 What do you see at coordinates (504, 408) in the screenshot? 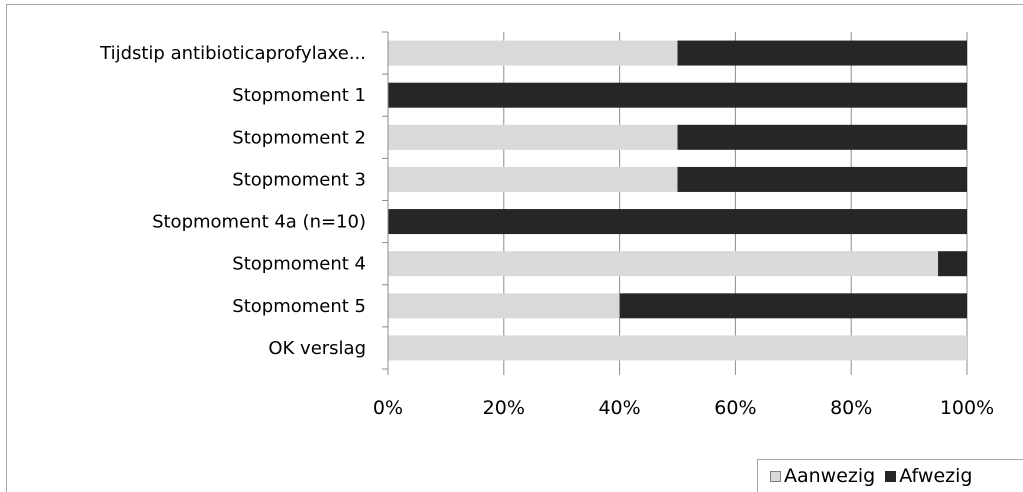
I see `x-tick-label: 20%` at bounding box center [504, 408].